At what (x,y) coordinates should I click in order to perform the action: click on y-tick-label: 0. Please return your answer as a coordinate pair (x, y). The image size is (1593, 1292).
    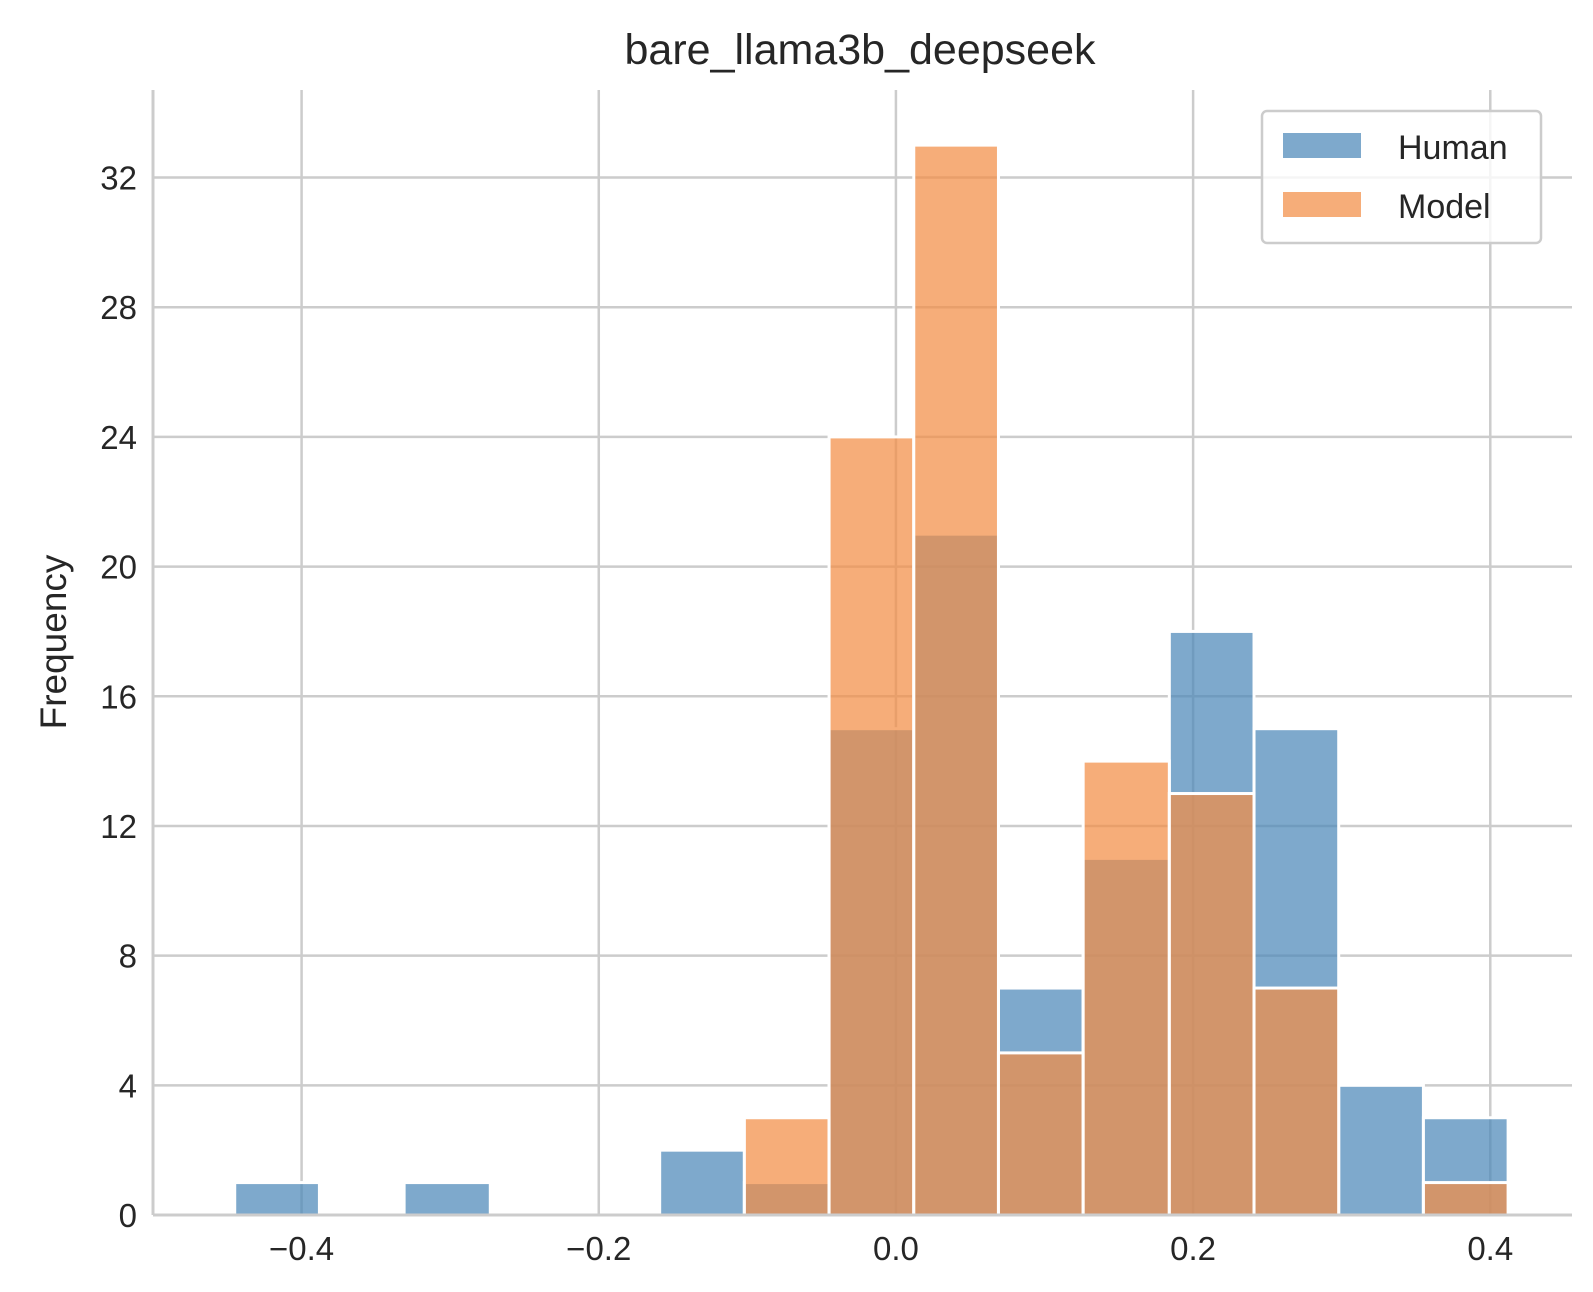
    Looking at the image, I should click on (128, 1215).